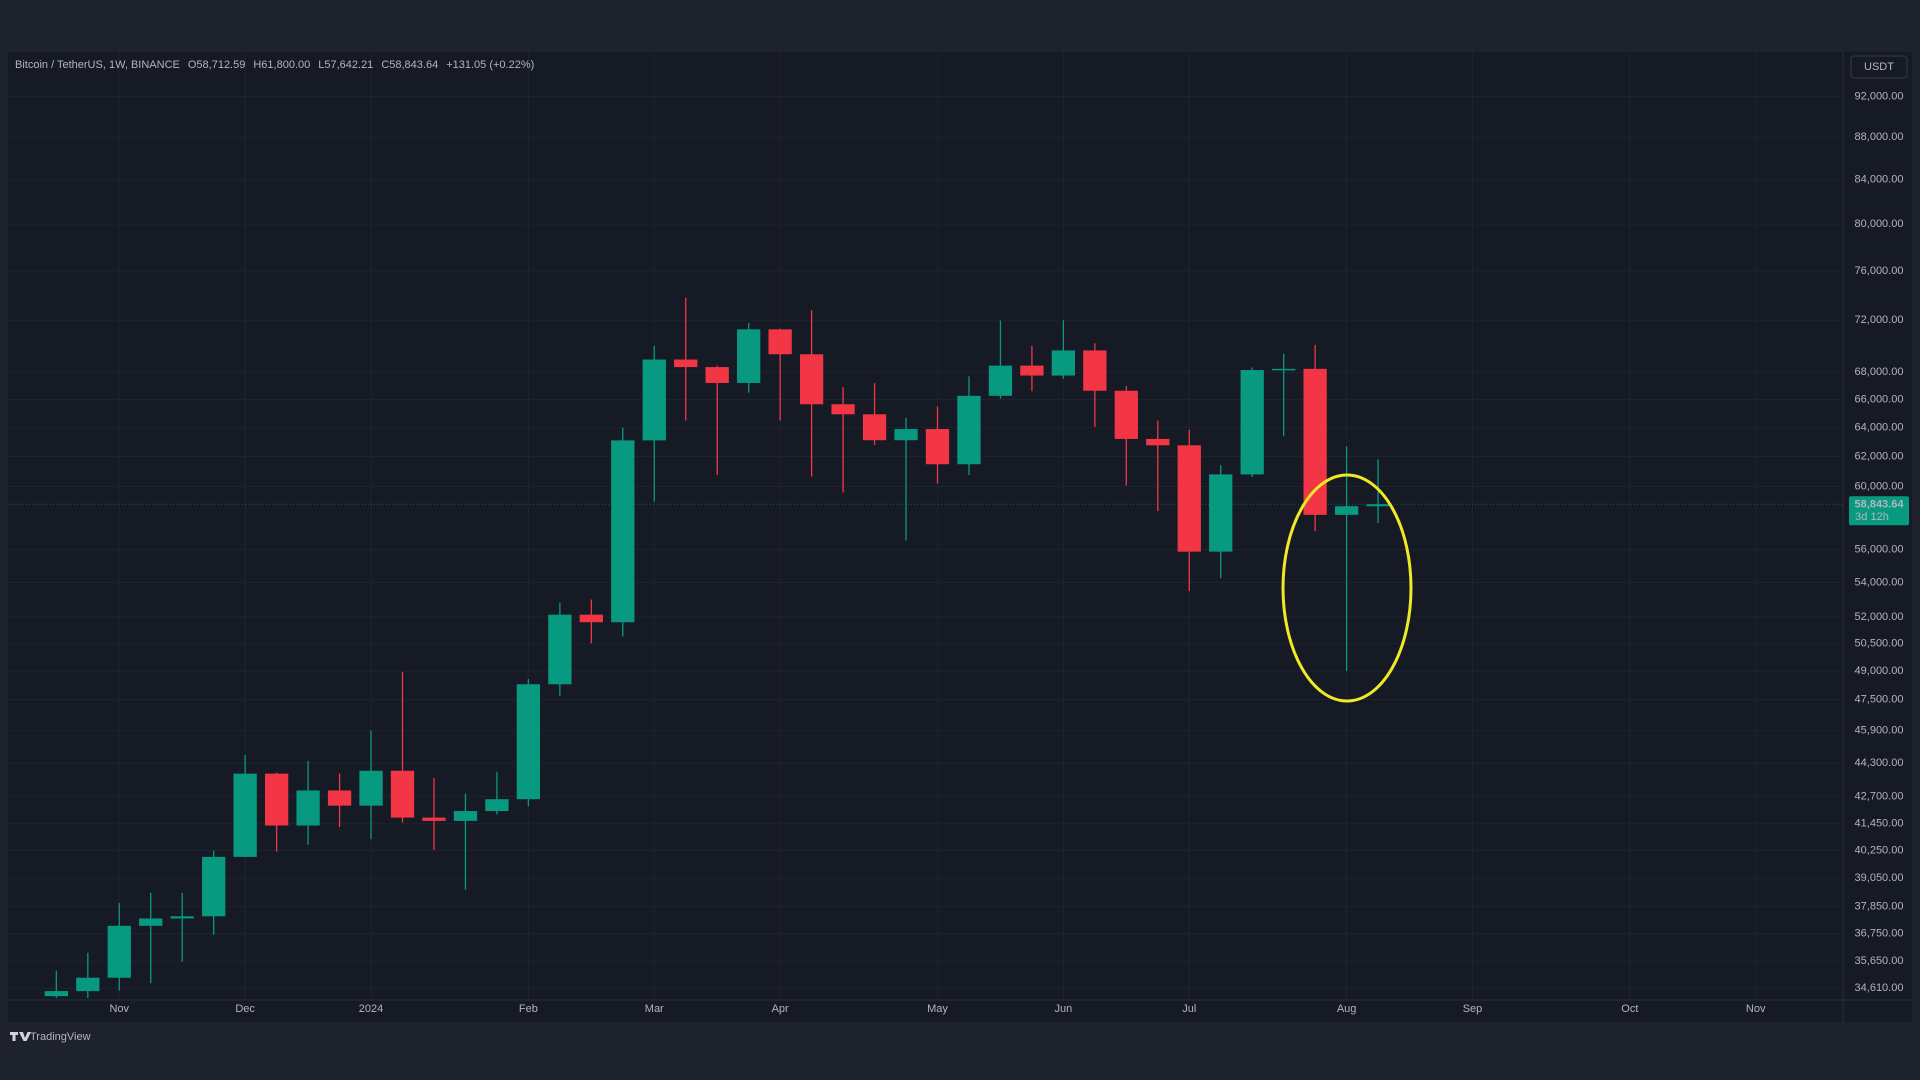 This screenshot has width=1920, height=1080. Describe the element at coordinates (1879, 850) in the screenshot. I see `y-tick-label: 40,250.00` at that location.